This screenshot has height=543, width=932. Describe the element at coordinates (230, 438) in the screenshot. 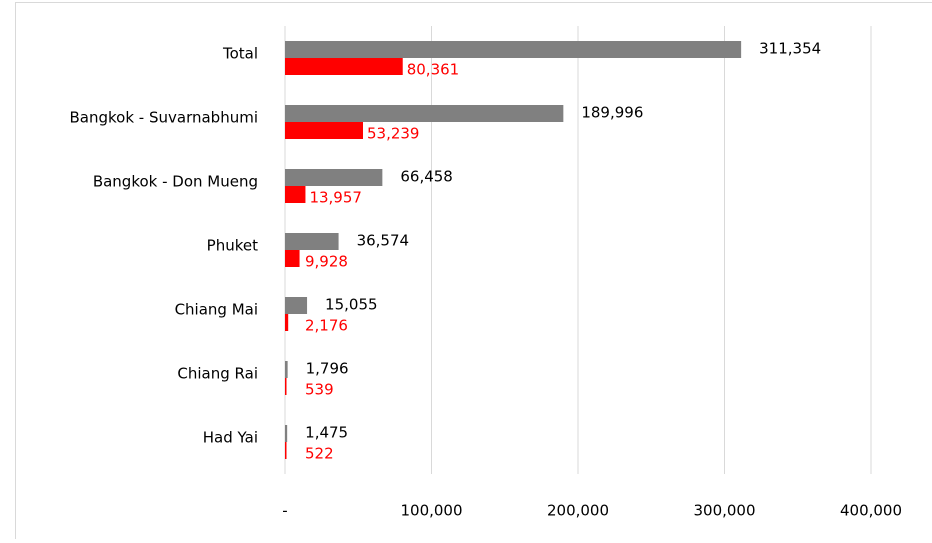

I see `y-tick-label: Had Yai` at that location.